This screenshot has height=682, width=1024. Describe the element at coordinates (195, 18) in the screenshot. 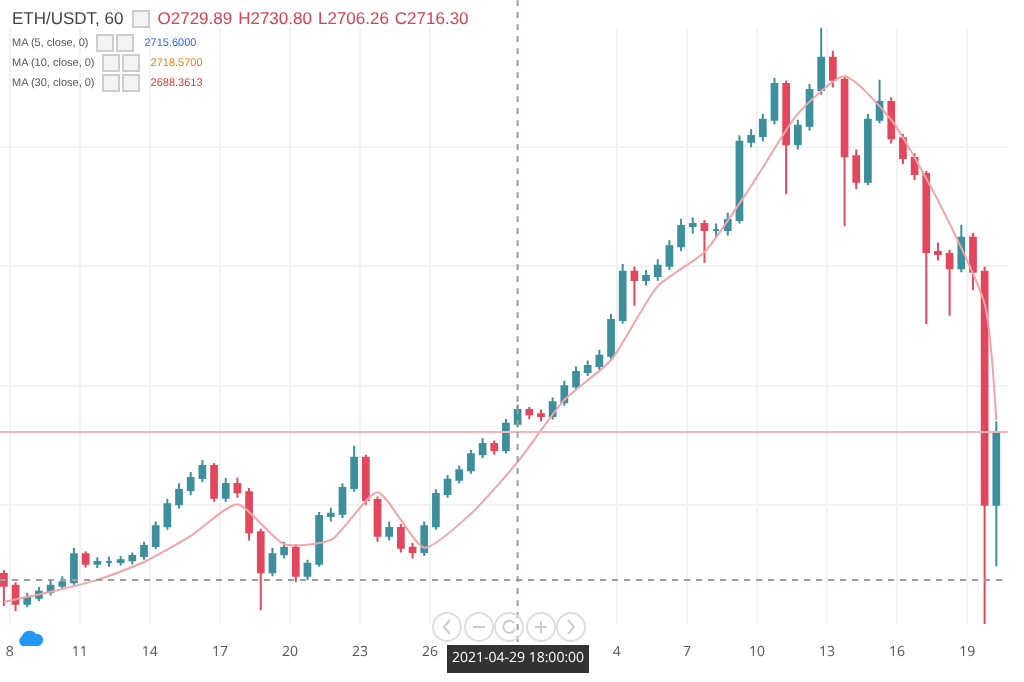

I see `annotation: O2729.89` at that location.